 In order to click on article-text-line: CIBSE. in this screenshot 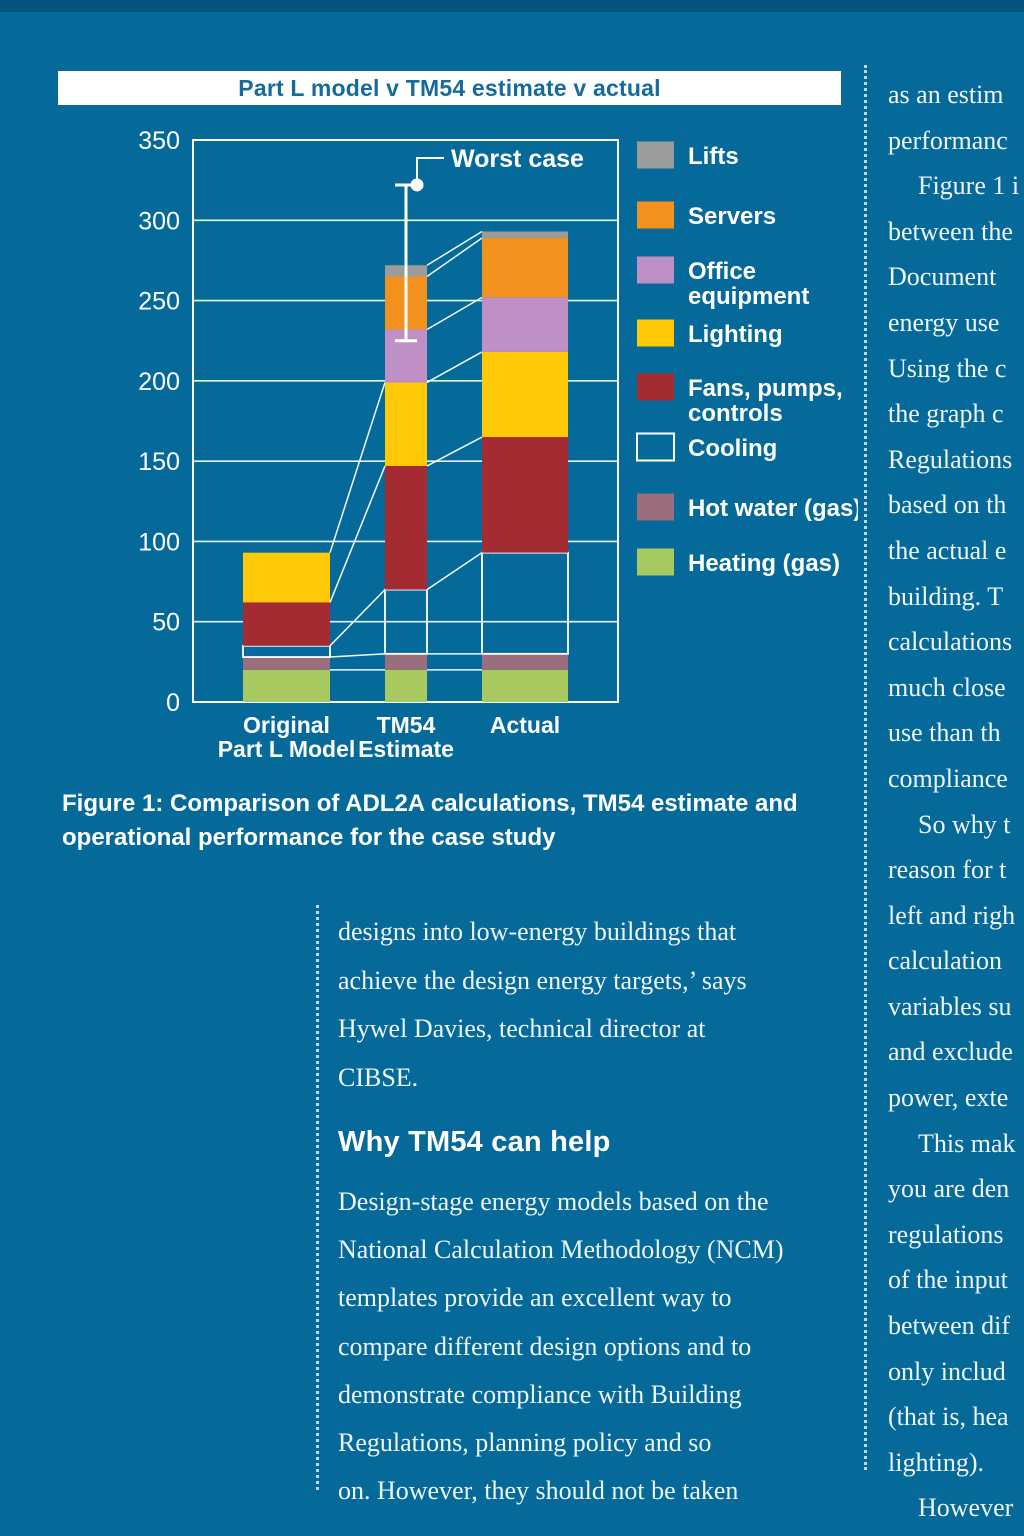, I will do `click(378, 1077)`.